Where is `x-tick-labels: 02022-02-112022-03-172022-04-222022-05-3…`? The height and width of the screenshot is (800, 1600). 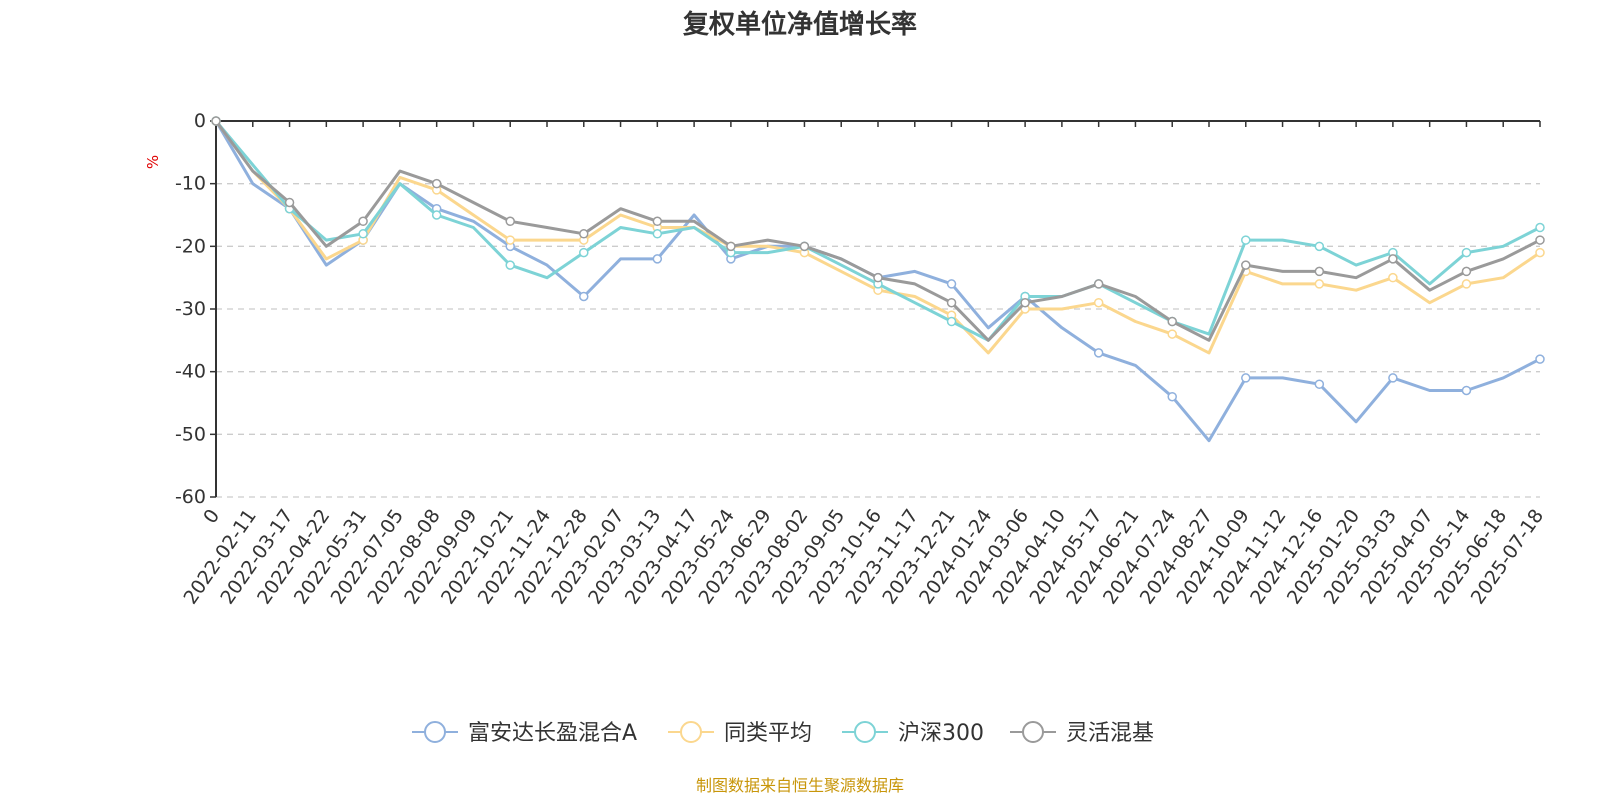 x-tick-labels: 02022-02-112022-03-172022-04-222022-05-3… is located at coordinates (864, 556).